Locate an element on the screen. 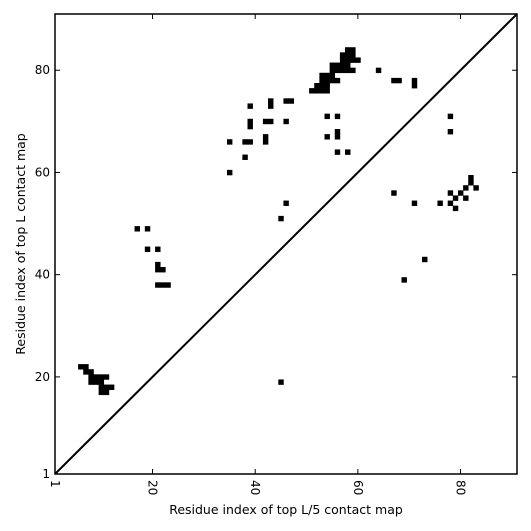  x-tick-label: 1 is located at coordinates (55, 484).